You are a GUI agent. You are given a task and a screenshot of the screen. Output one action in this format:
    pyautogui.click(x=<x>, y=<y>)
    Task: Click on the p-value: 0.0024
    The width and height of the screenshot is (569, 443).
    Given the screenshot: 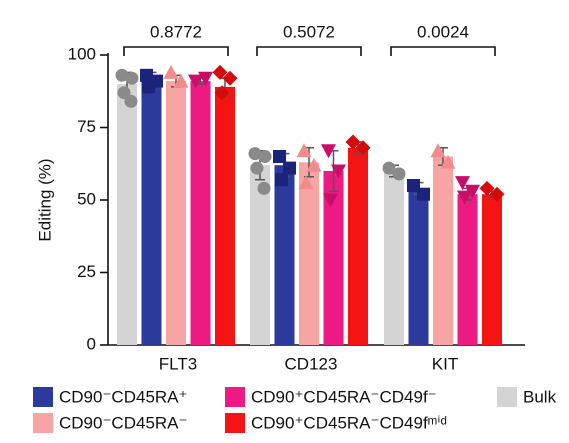 What is the action you would take?
    pyautogui.click(x=443, y=31)
    